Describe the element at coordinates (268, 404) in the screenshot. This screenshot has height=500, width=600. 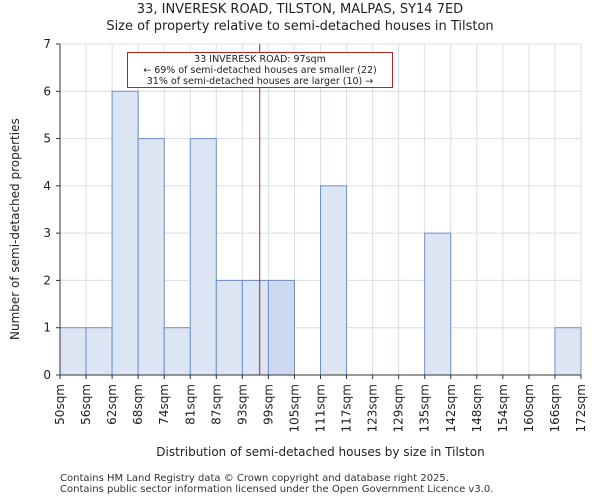
I see `x-tick-label: 99sqm` at that location.